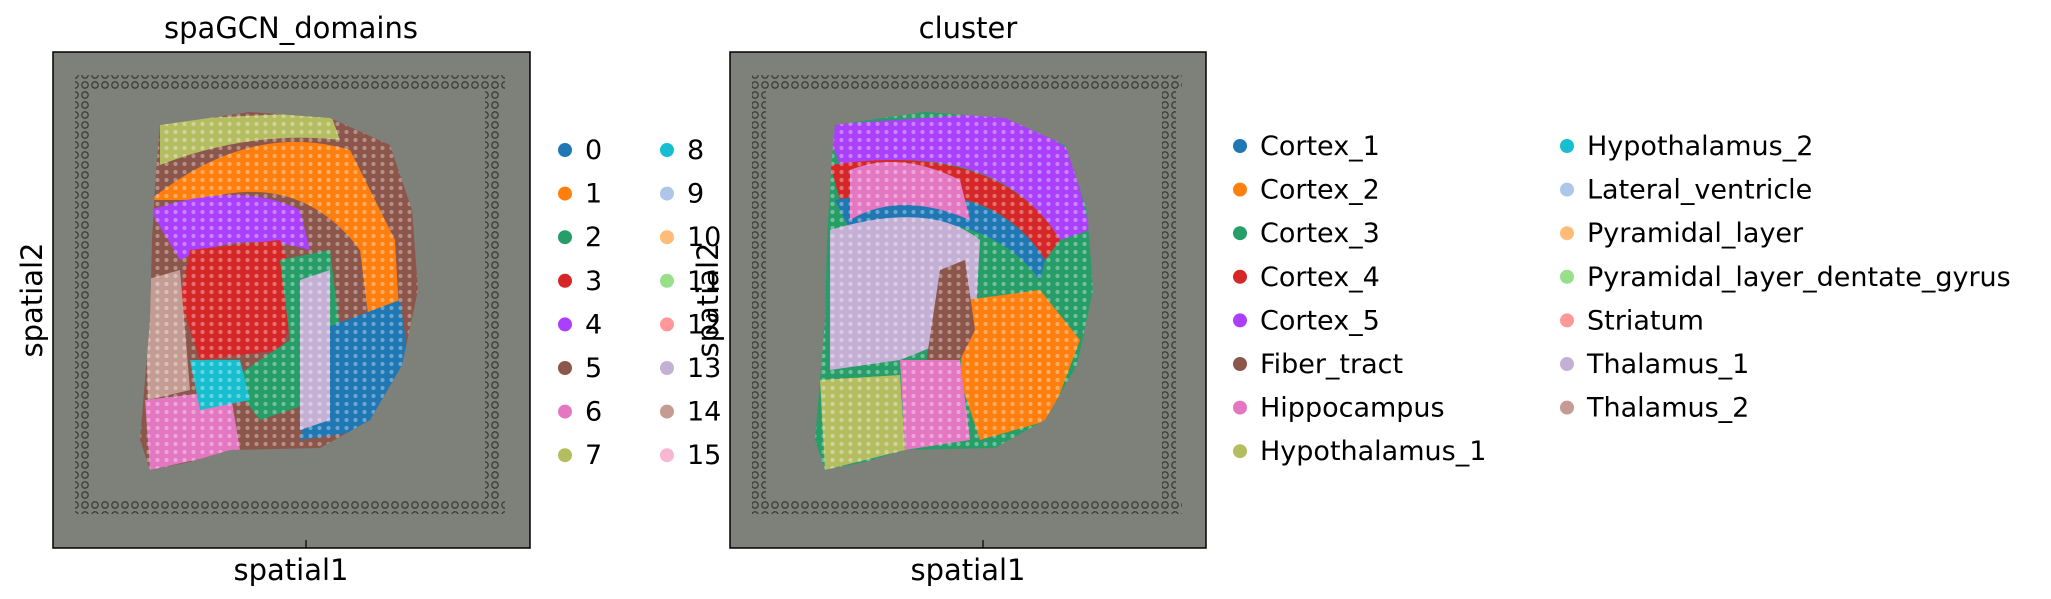  What do you see at coordinates (1318, 364) in the screenshot?
I see `legend-item: Fiber_tract` at bounding box center [1318, 364].